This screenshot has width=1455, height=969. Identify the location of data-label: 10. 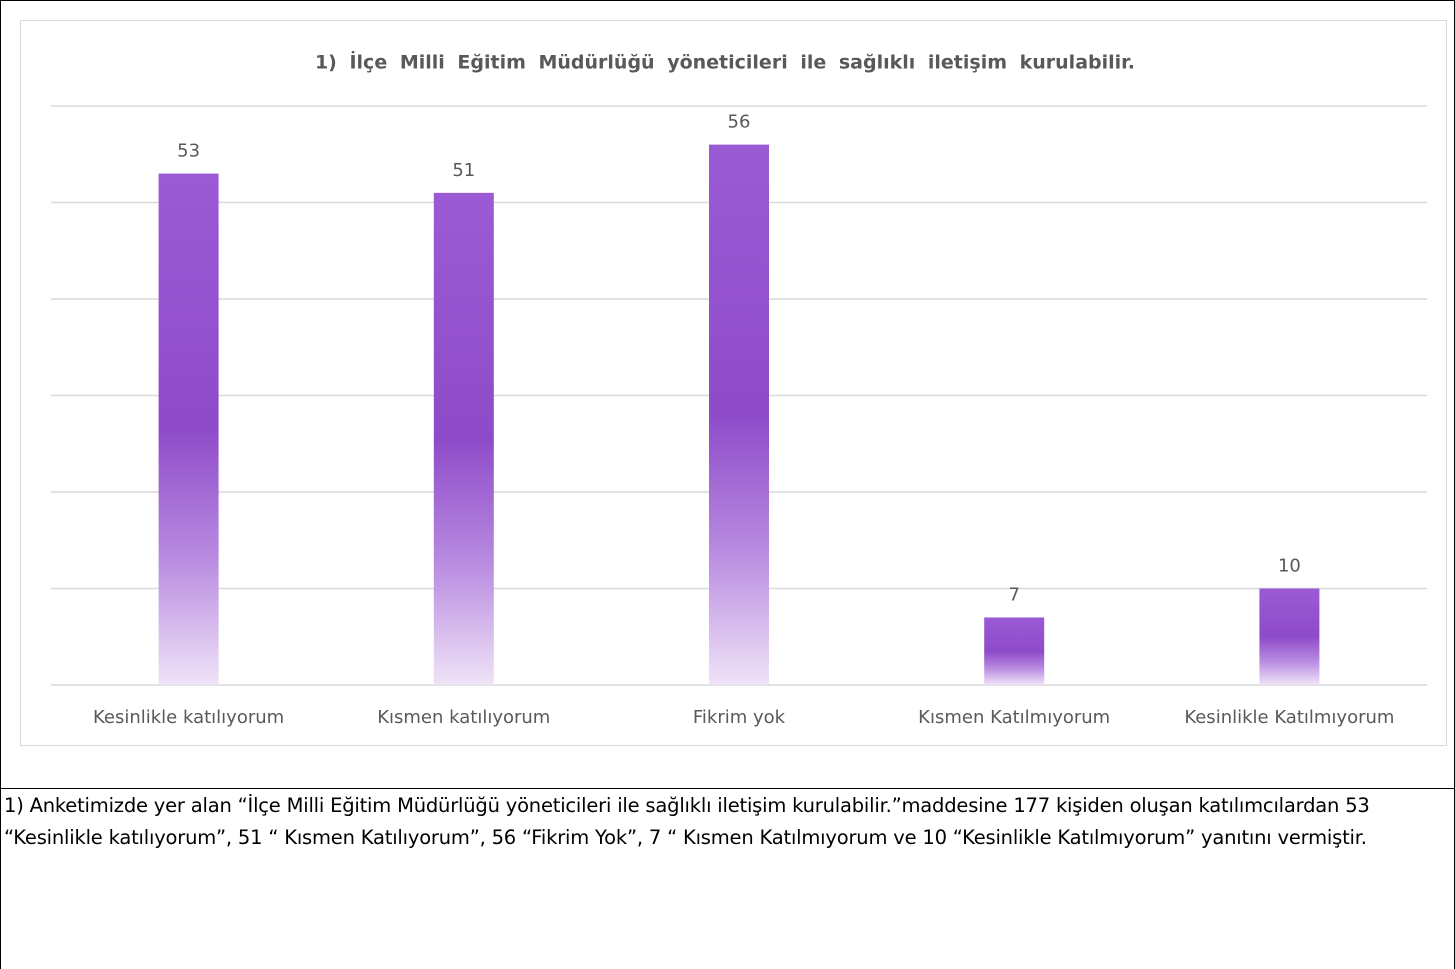
(1289, 566).